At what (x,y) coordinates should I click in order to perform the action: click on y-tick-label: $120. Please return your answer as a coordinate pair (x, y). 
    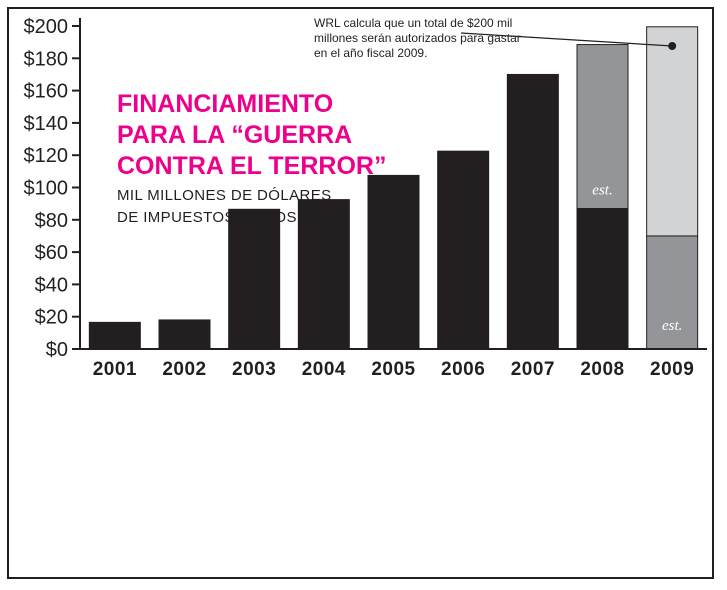
    Looking at the image, I should click on (46, 156).